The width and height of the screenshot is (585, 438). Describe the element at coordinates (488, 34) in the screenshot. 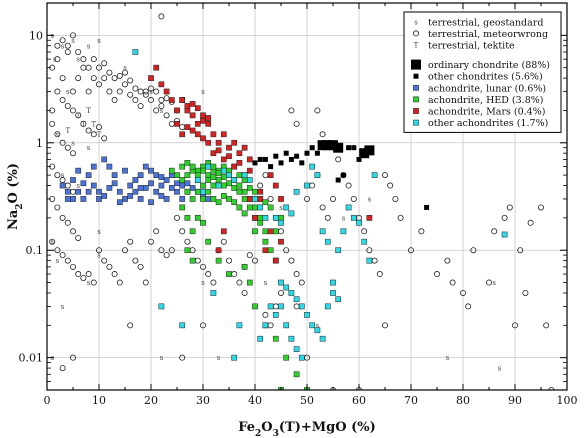

I see `legend-label: terrestrial, meteorwrong` at that location.